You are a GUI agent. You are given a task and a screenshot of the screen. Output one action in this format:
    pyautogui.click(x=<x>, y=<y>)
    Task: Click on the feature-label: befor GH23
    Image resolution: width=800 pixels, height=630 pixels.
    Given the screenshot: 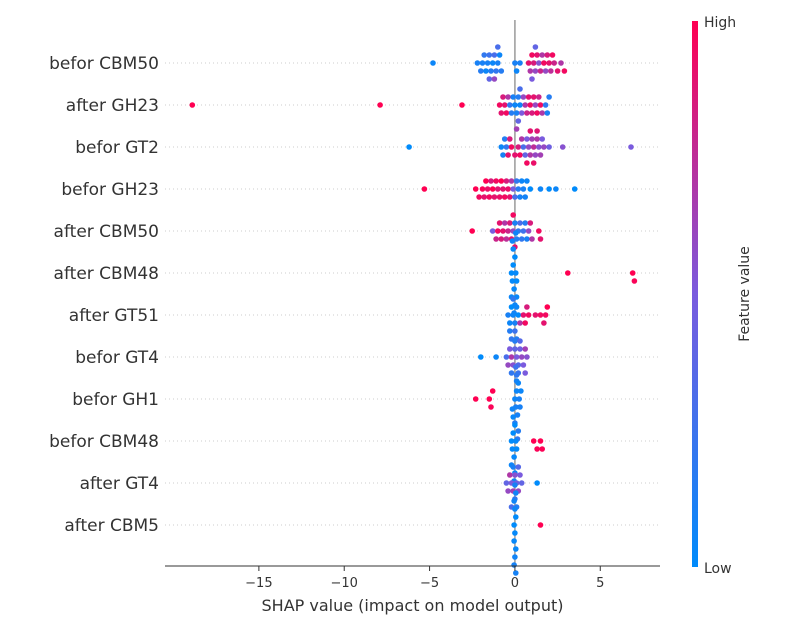 What is the action you would take?
    pyautogui.click(x=110, y=190)
    